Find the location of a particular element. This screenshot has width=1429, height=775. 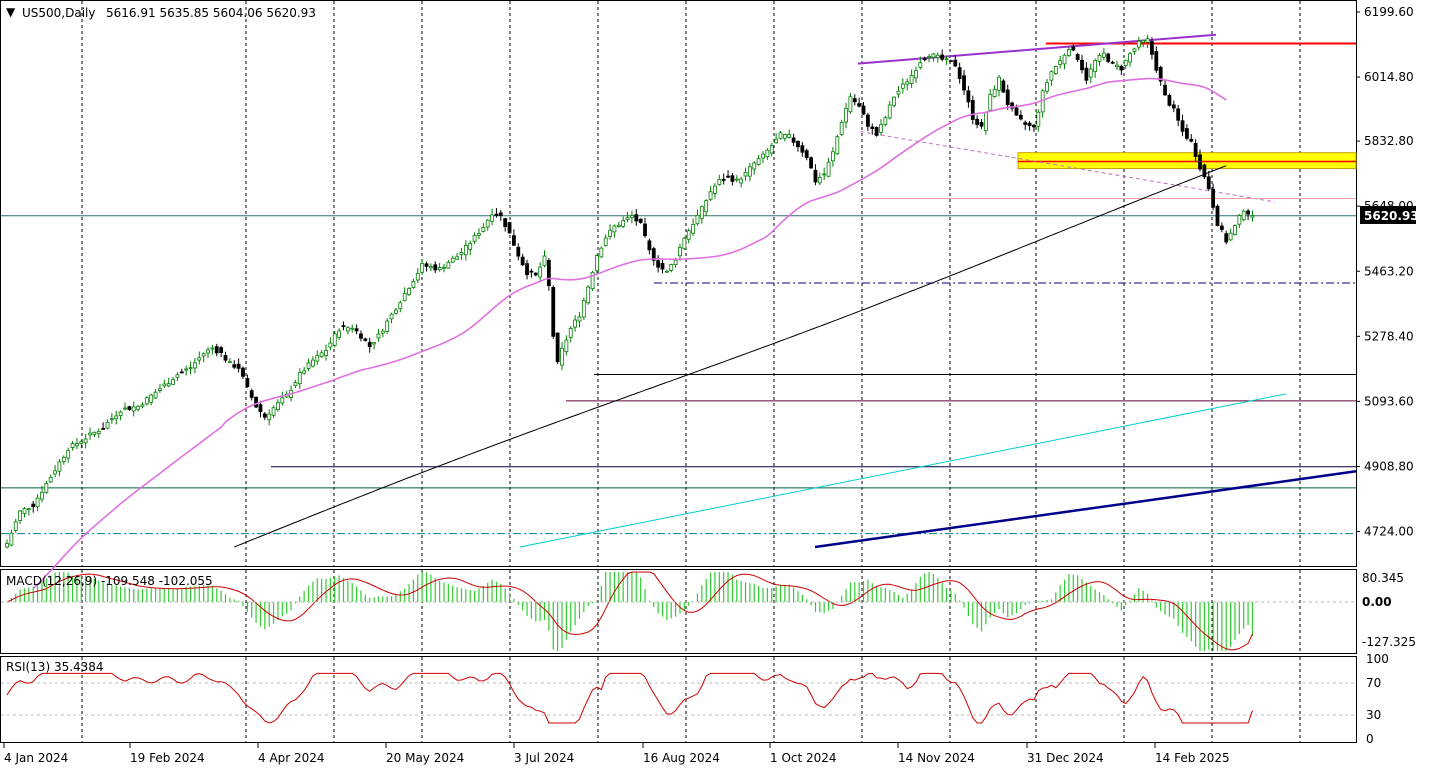

time-axis-label: 20 May 2024 is located at coordinates (425, 758).